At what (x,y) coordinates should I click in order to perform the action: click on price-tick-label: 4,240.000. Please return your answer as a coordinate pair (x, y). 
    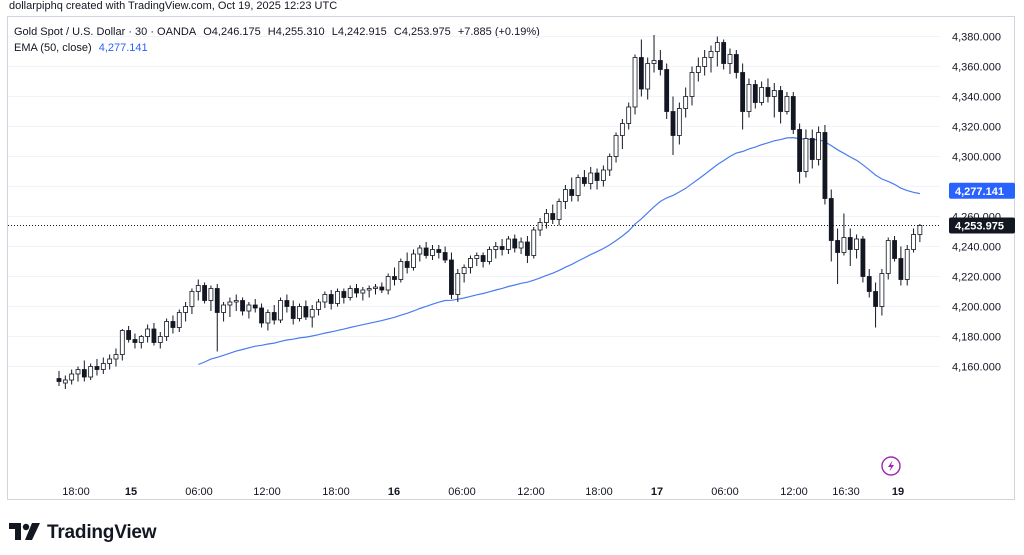
    Looking at the image, I should click on (976, 248).